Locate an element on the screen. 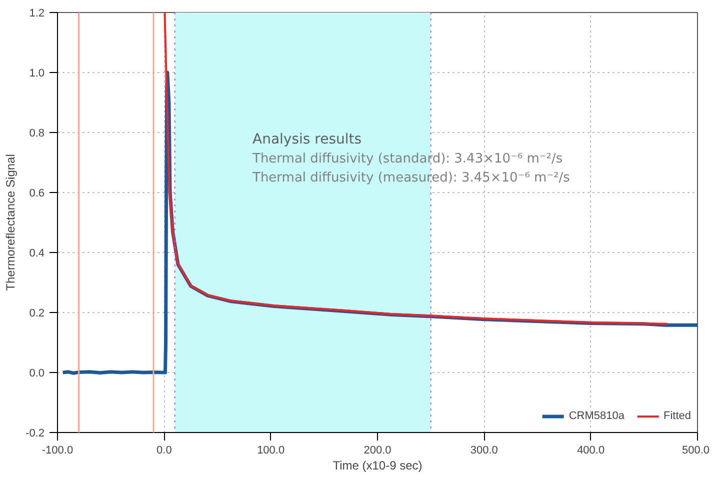 Image resolution: width=717 pixels, height=501 pixels. x-tick-label: 200.0 is located at coordinates (378, 450).